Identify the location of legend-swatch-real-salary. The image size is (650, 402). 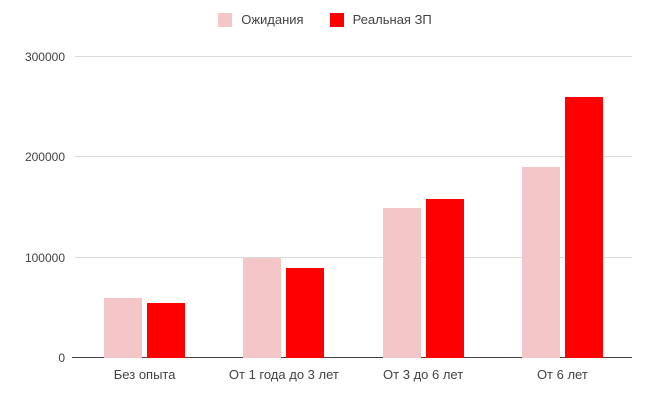
(336, 19).